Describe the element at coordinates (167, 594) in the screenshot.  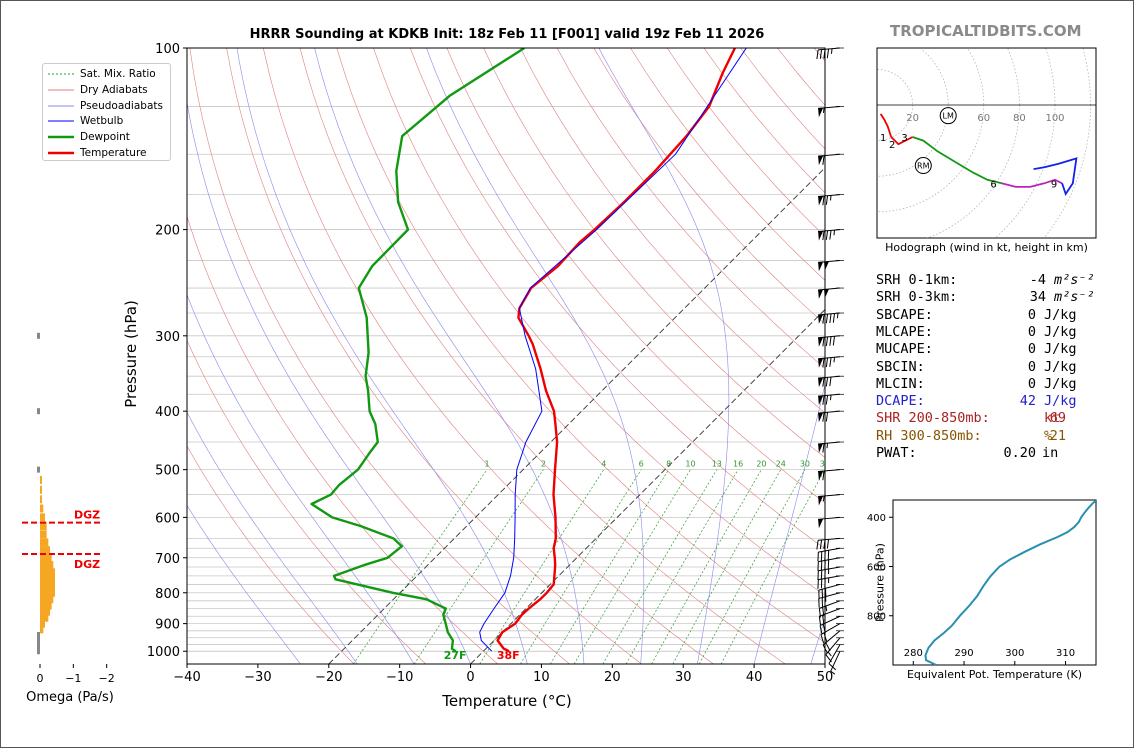
I see `y-tick-label: 800` at that location.